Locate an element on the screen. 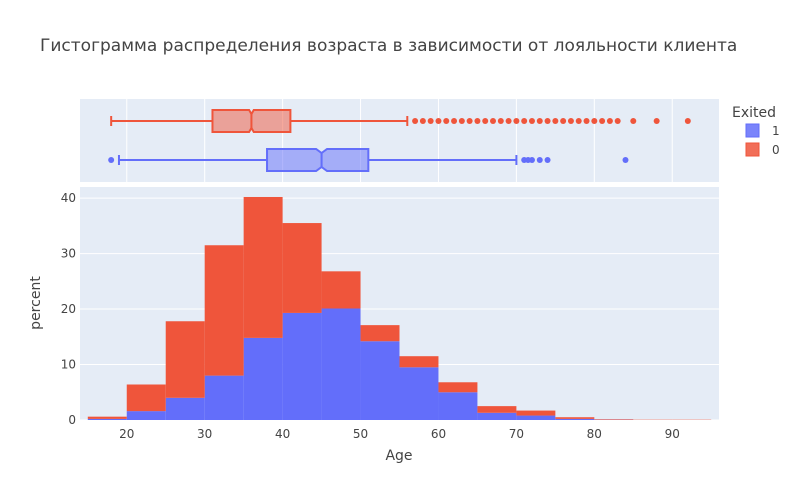 This screenshot has width=800, height=500. x-tick-label: 20 is located at coordinates (126, 434).